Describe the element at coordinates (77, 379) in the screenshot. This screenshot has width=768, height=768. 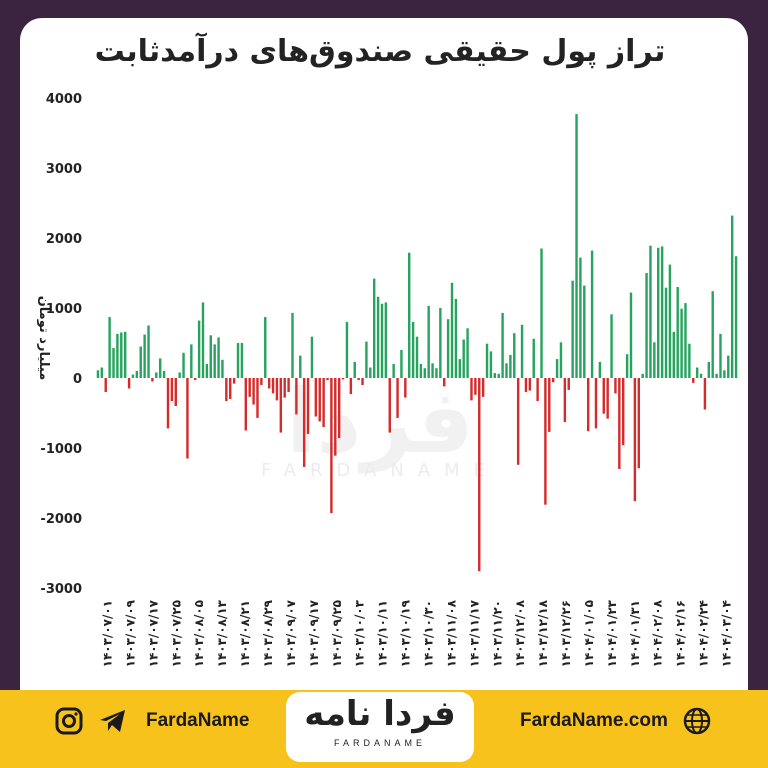
I see `y-tick-label: 0` at that location.